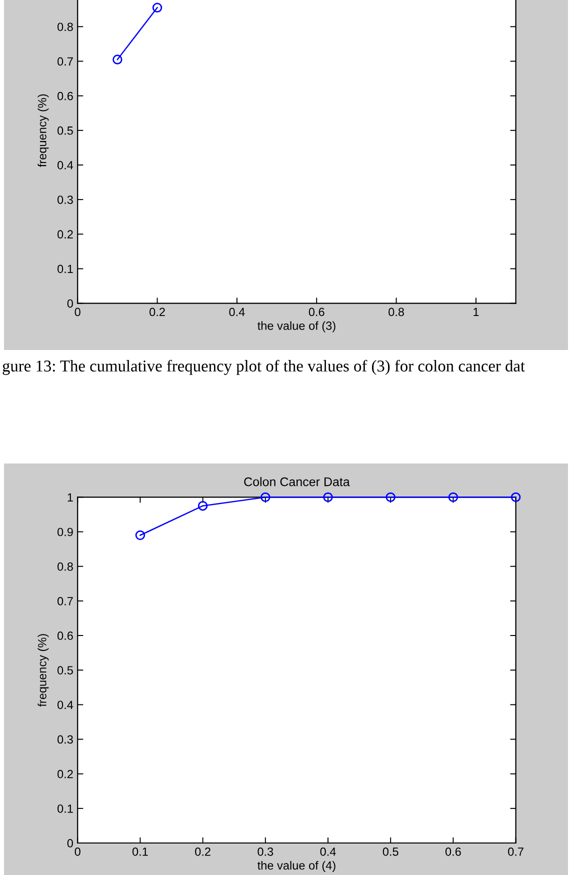 The height and width of the screenshot is (875, 571). What do you see at coordinates (70, 497) in the screenshot?
I see `y-tick-label: 1` at bounding box center [70, 497].